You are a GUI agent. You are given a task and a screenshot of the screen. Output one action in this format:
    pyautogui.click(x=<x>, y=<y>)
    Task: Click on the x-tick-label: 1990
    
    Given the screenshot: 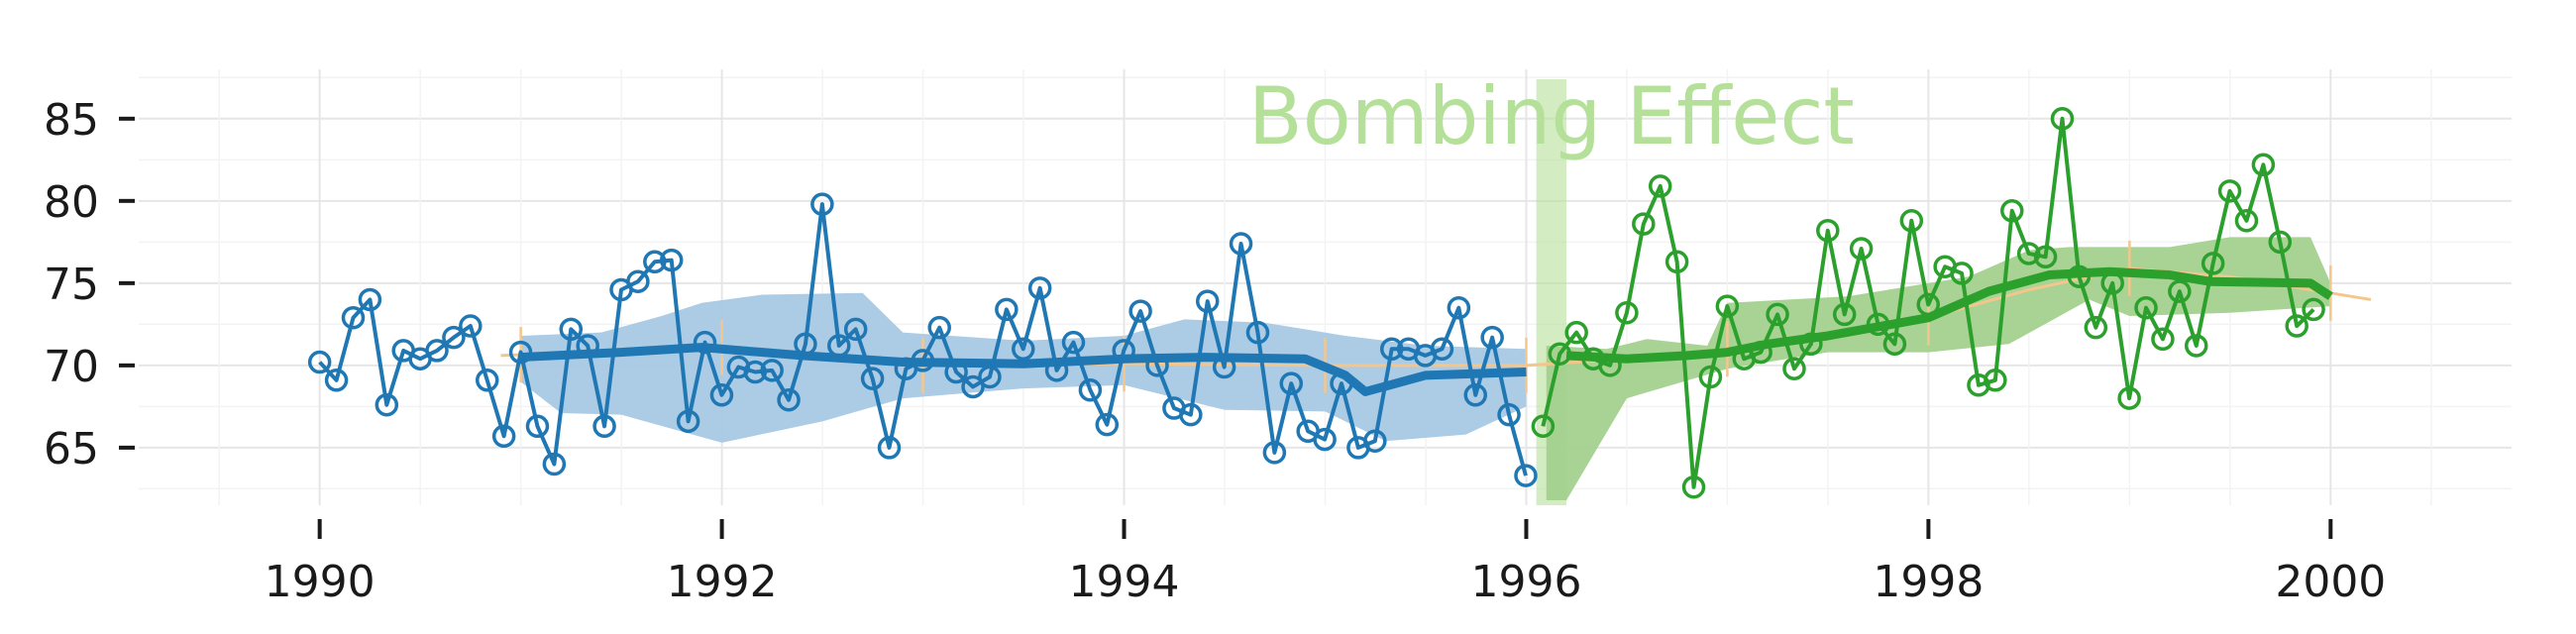 What is the action you would take?
    pyautogui.click(x=320, y=582)
    